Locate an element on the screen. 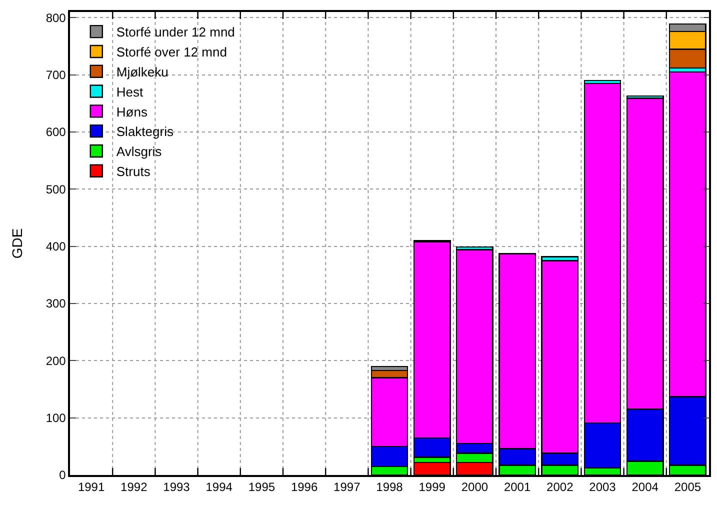 Image resolution: width=717 pixels, height=510 pixels. legend-label: Høns is located at coordinates (132, 112).